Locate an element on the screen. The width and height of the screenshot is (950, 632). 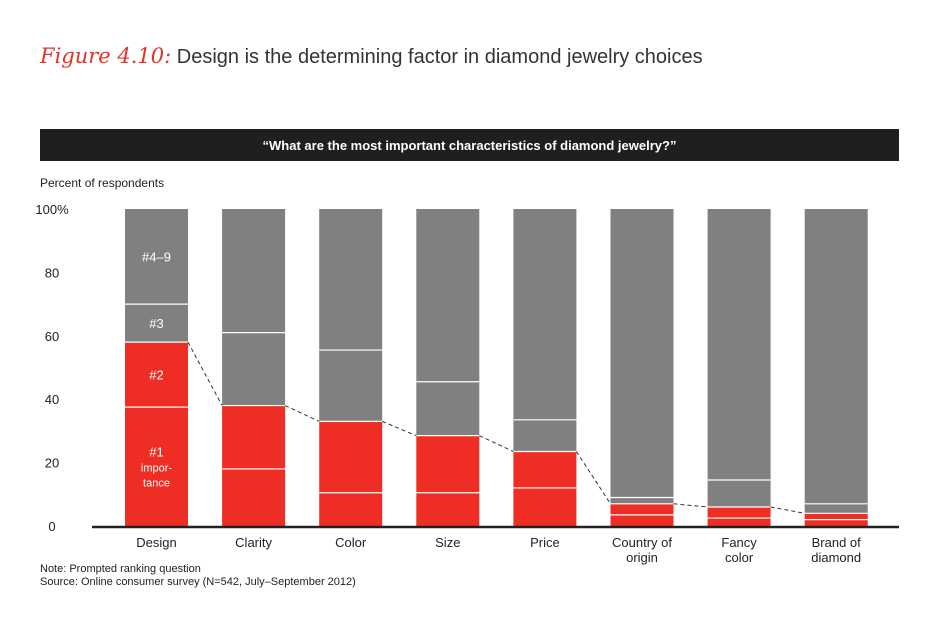
category-label: Country of is located at coordinates (642, 542).